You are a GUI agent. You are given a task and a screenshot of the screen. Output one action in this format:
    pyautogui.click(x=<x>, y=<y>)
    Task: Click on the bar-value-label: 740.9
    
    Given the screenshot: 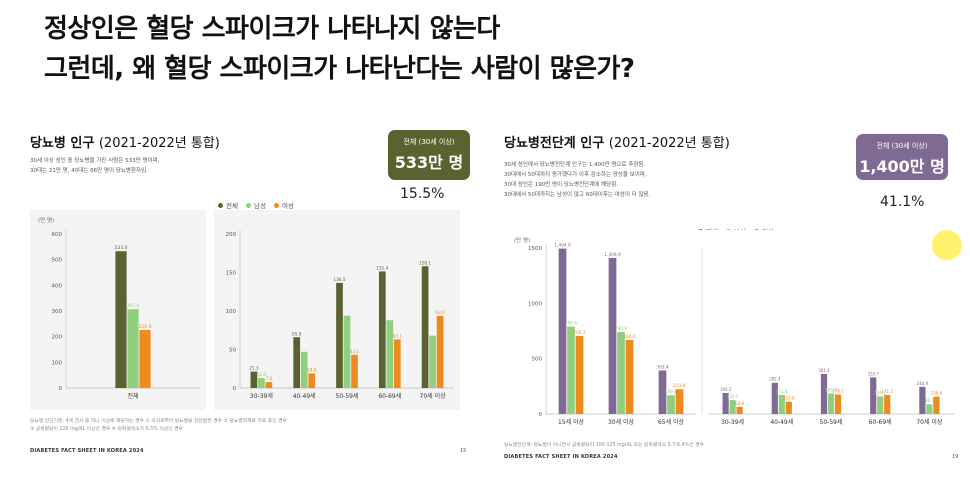 What is the action you would take?
    pyautogui.click(x=621, y=329)
    